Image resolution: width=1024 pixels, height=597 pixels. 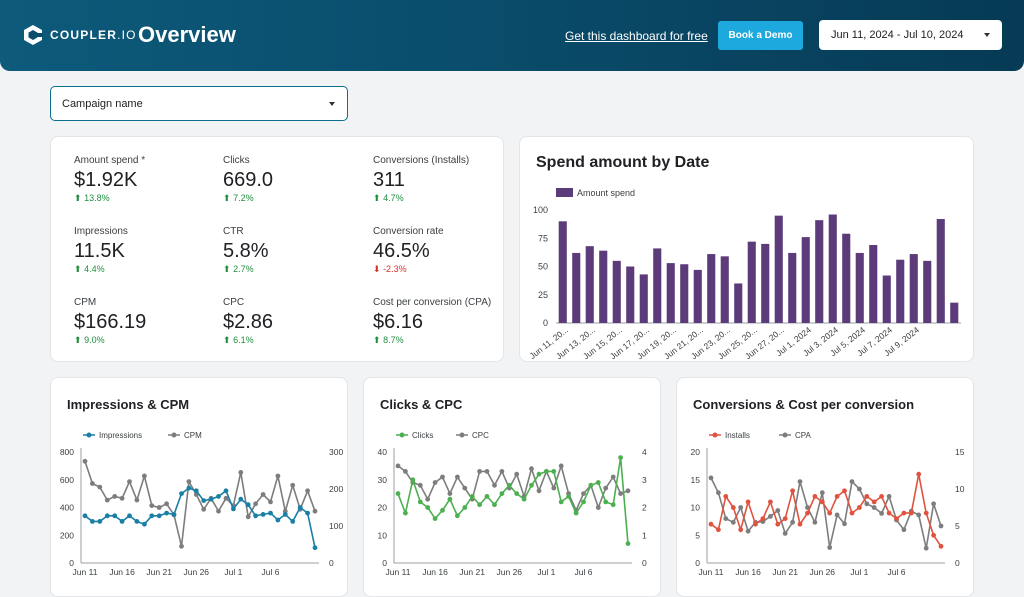 I want to click on date-range-picker: Jun 11, 2024 - Jul 10, 2024, so click(x=910, y=35).